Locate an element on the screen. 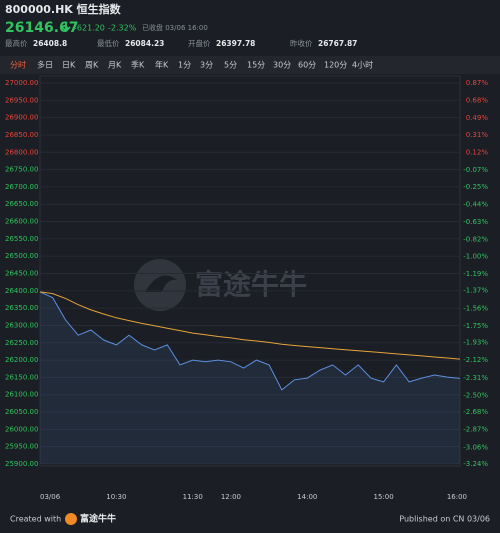  y2-tick-label: -2.87% is located at coordinates (475, 430).